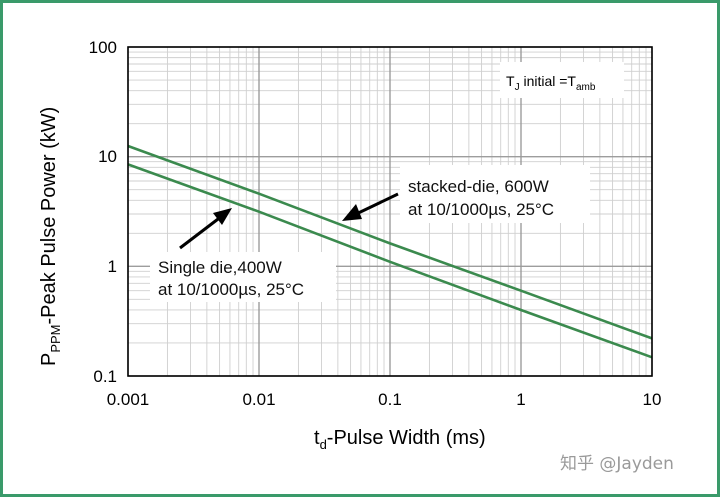 The image size is (720, 497). I want to click on condition-box, so click(562, 80).